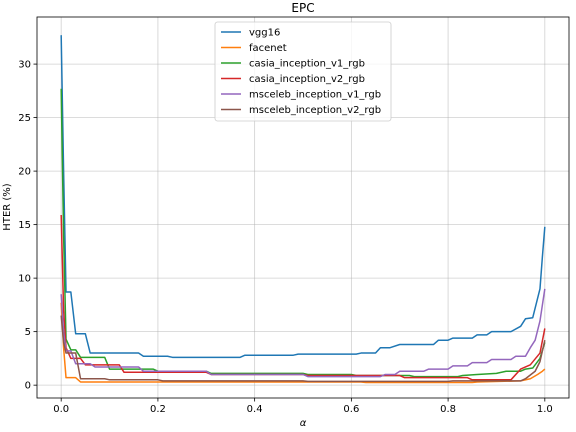 The height and width of the screenshot is (432, 576). Describe the element at coordinates (264, 33) in the screenshot. I see `legend-label: vgg16` at that location.